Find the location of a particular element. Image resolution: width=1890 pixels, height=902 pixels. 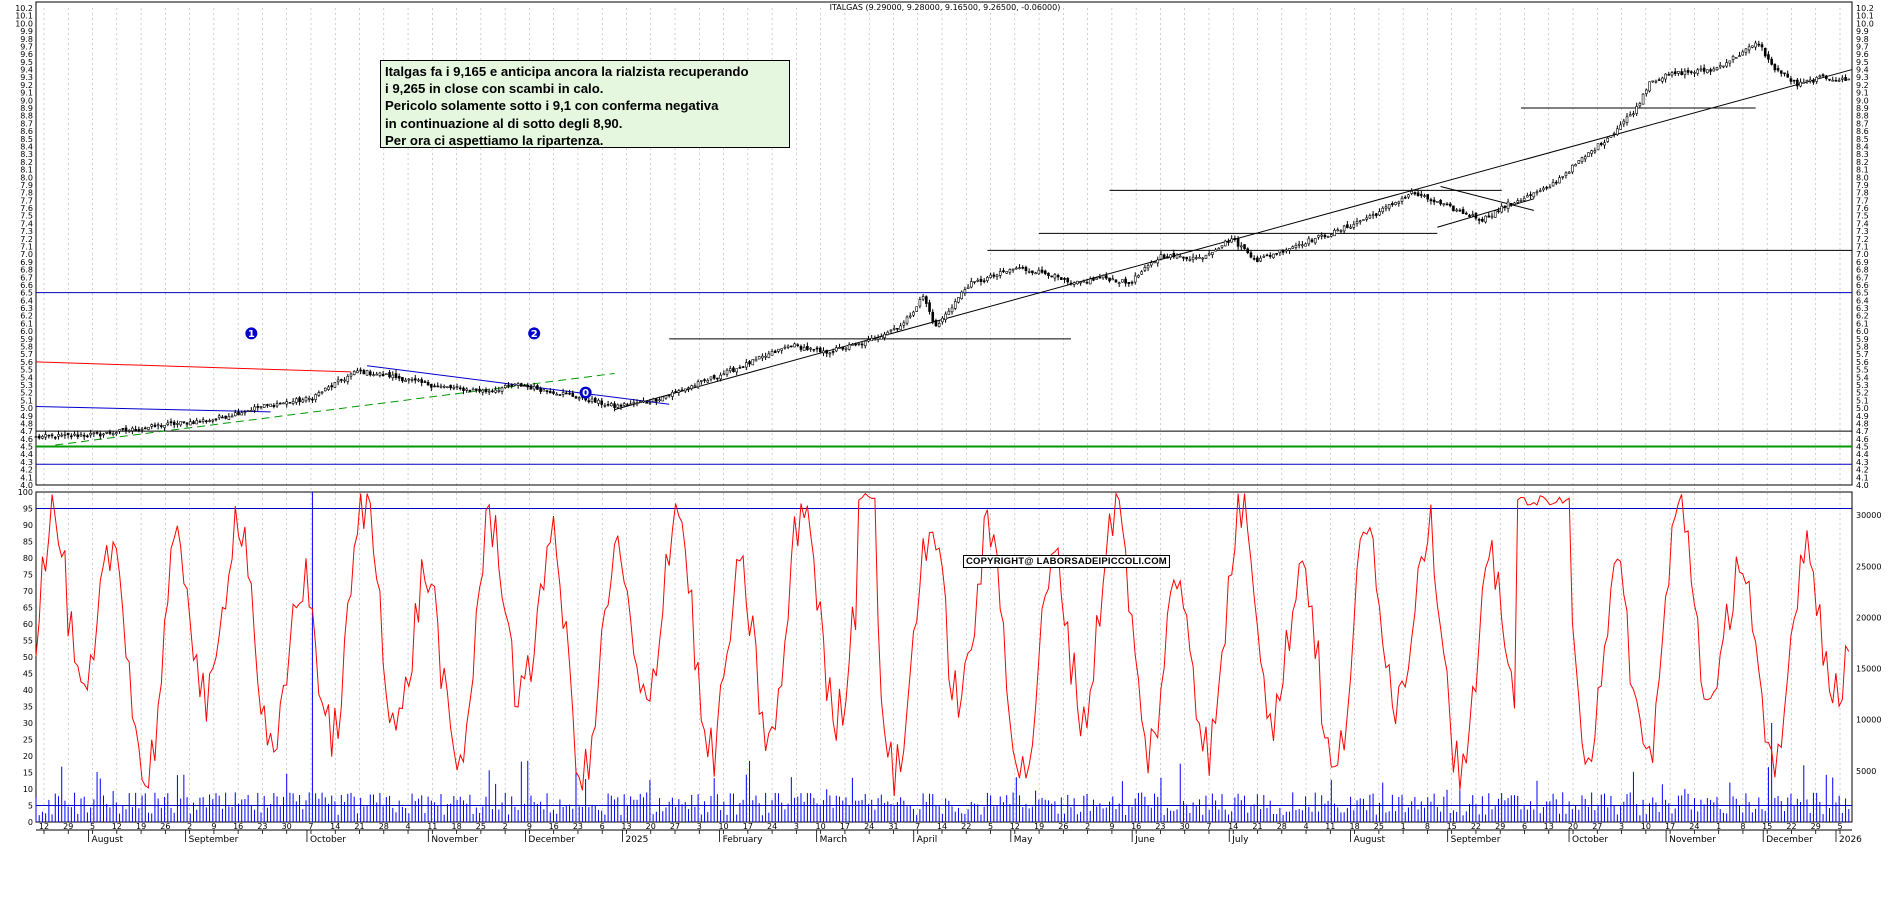

day-tick: 14 is located at coordinates (1233, 826).